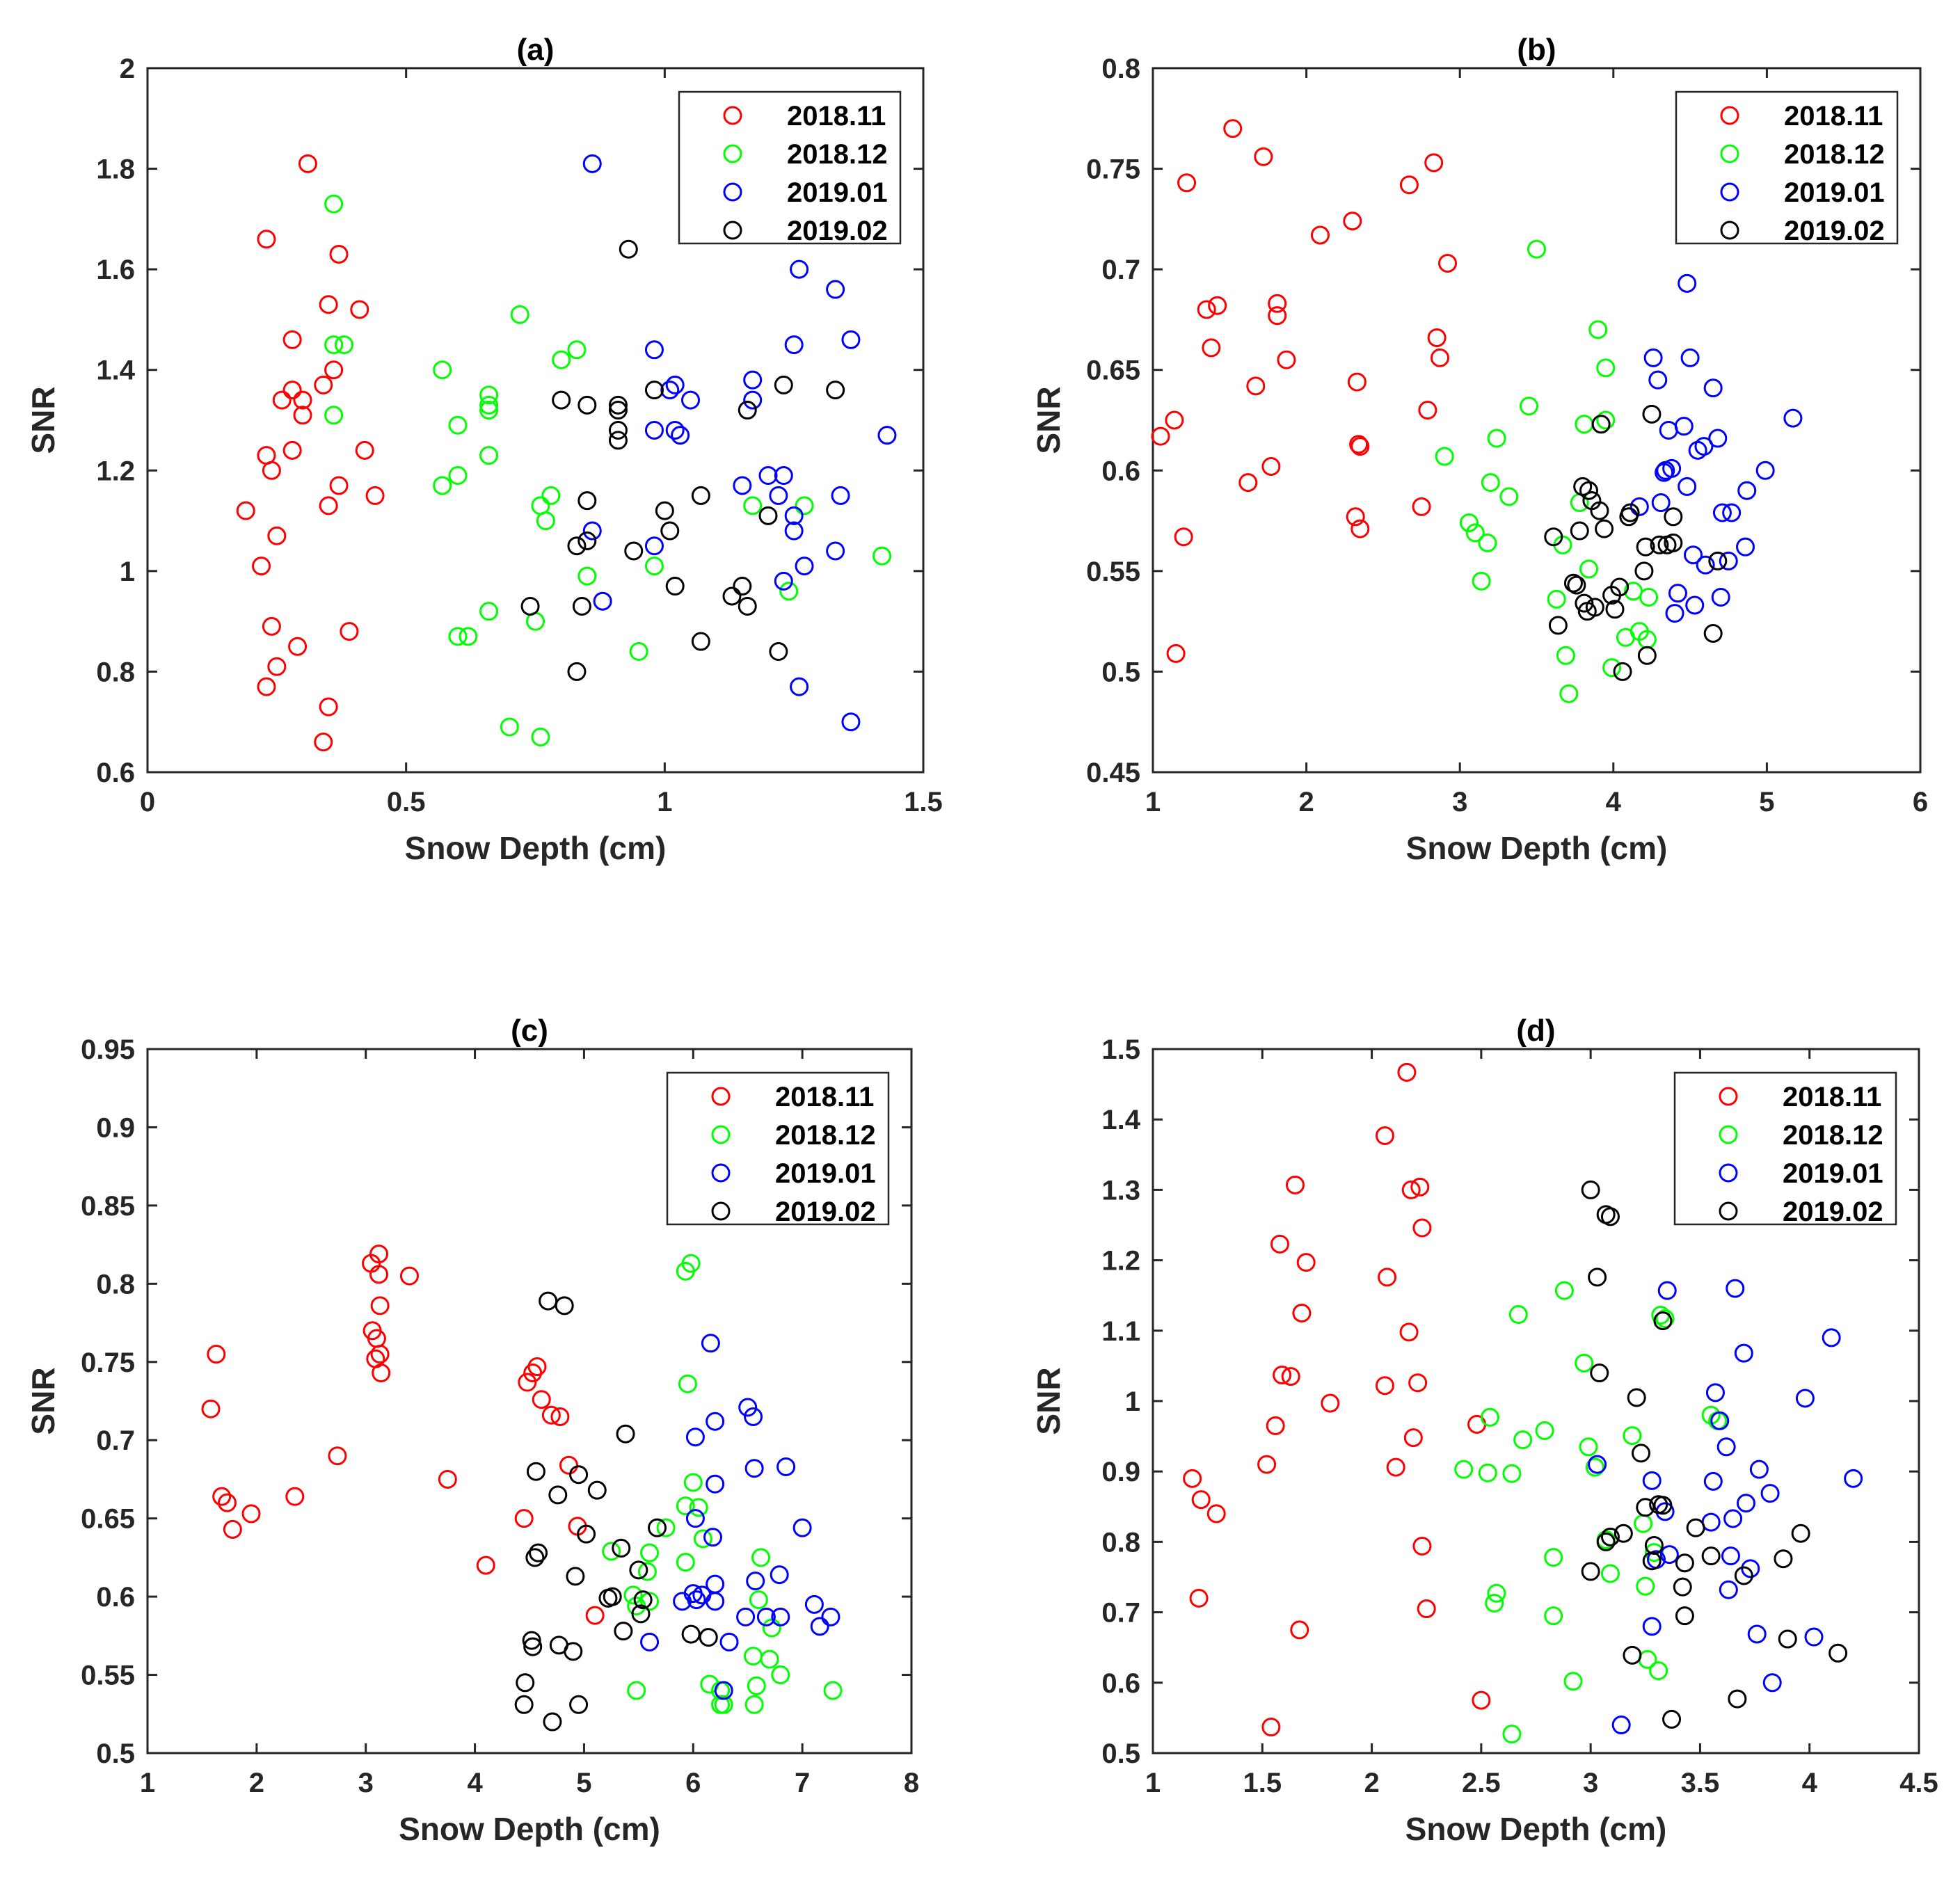  What do you see at coordinates (529, 1031) in the screenshot?
I see `chart-title: (c)` at bounding box center [529, 1031].